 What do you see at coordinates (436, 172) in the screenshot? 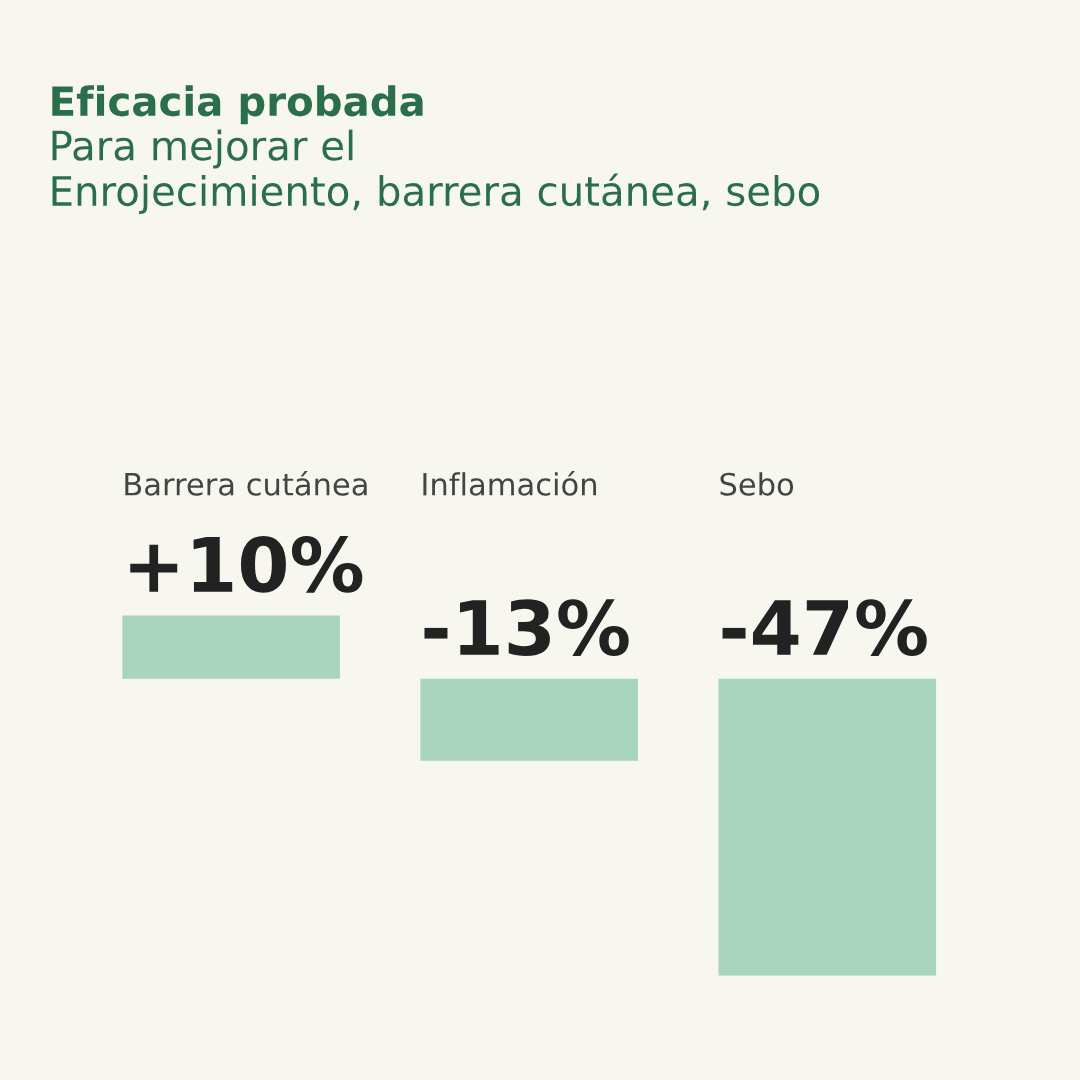
I see `chart-subtitle: Para mejorar el Enrojecimiento, barrera cutánea, sebo` at bounding box center [436, 172].